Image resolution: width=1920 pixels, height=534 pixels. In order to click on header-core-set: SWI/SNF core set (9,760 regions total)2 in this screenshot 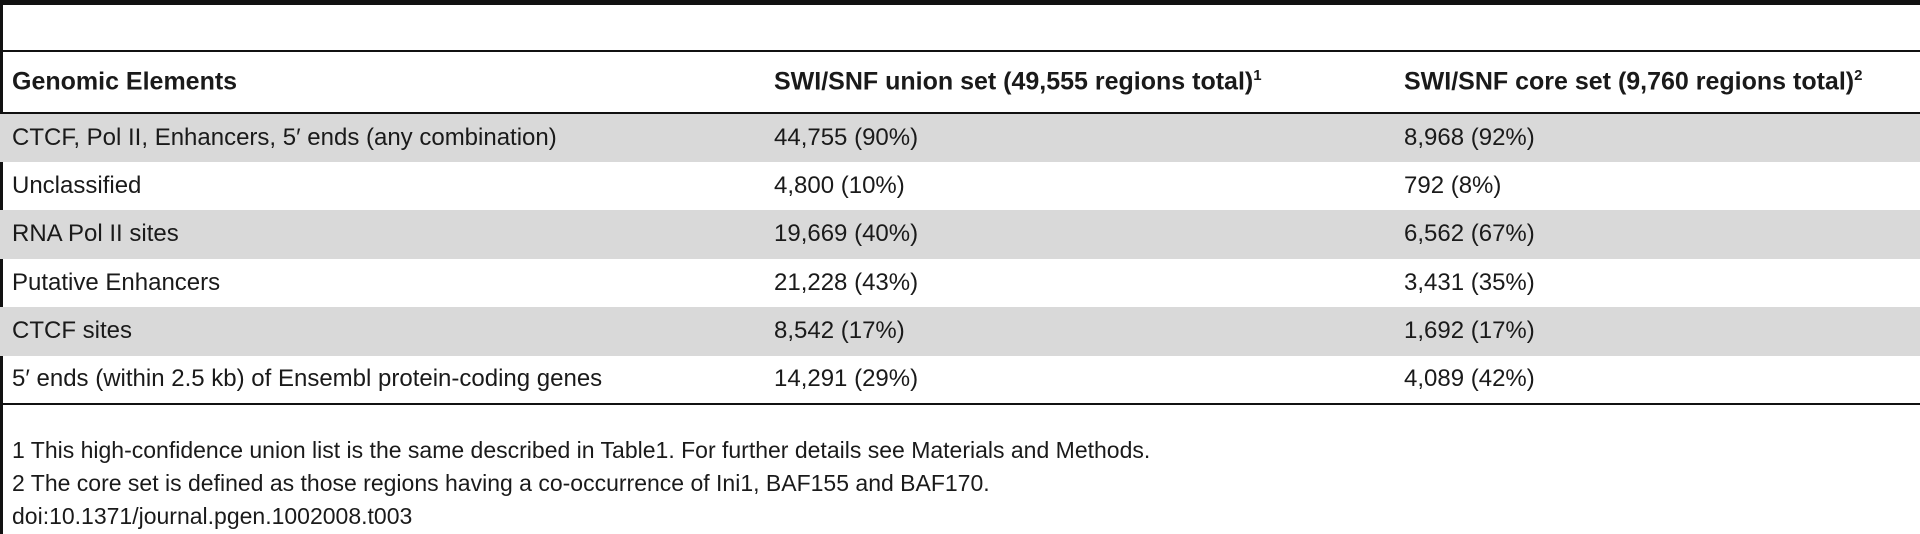, I will do `click(1633, 81)`.